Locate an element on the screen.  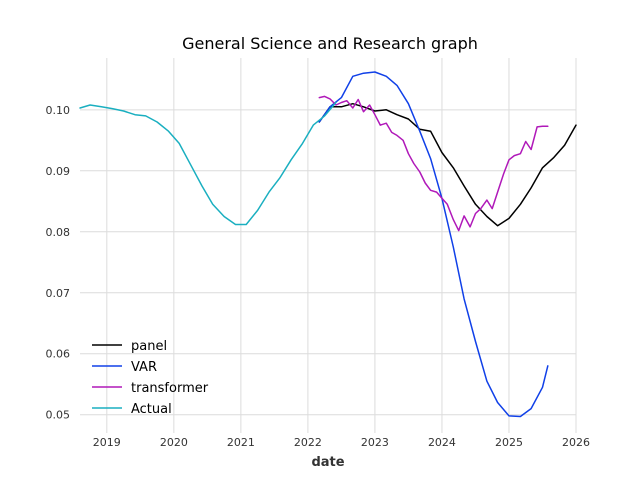
x-tick-label: 2021 is located at coordinates (241, 442).